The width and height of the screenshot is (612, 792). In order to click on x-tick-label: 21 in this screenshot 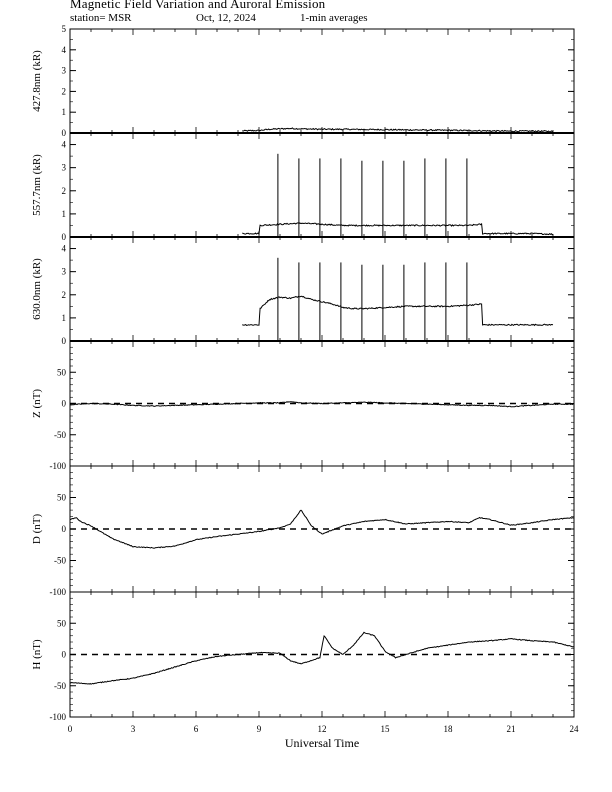, I will do `click(511, 729)`.